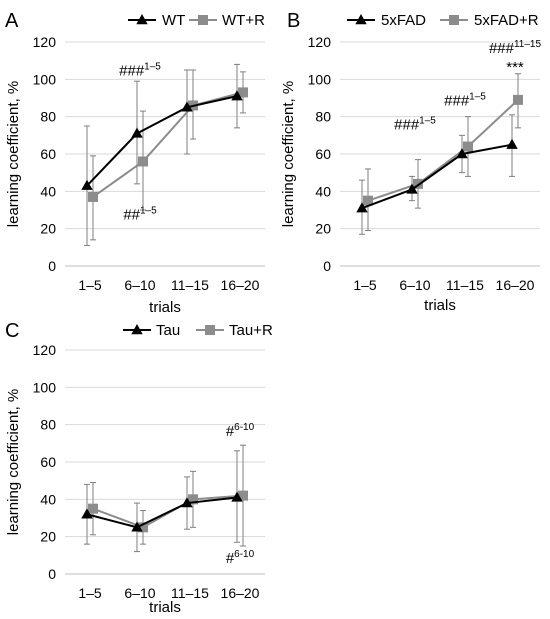 This screenshot has height=619, width=550. I want to click on legend-label: WT, so click(173, 20).